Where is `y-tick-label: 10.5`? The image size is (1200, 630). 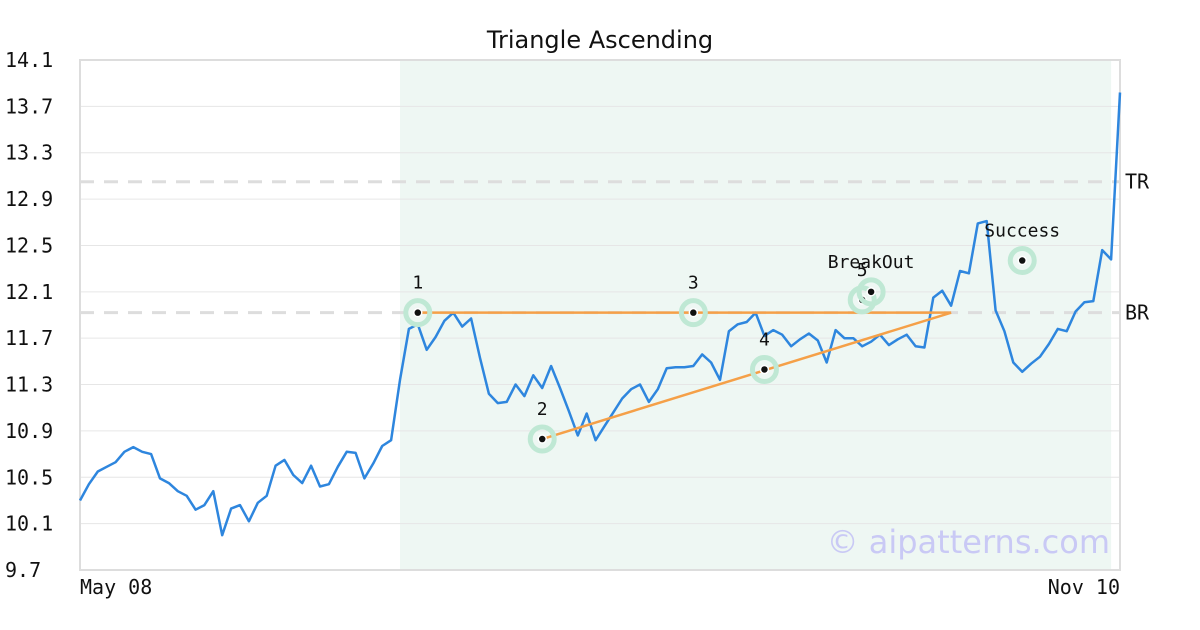 y-tick-label: 10.5 is located at coordinates (29, 477).